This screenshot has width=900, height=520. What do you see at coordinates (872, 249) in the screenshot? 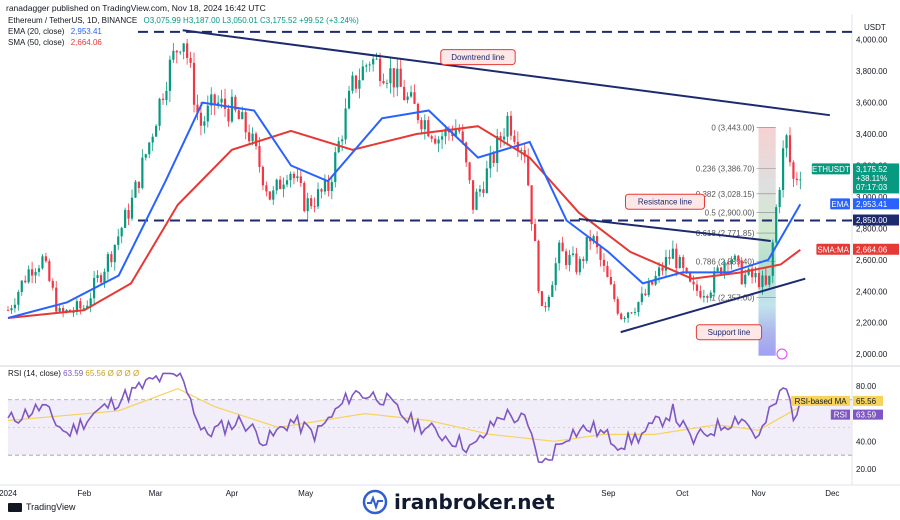
I see `price-tag-value: 2,664.06` at bounding box center [872, 249].